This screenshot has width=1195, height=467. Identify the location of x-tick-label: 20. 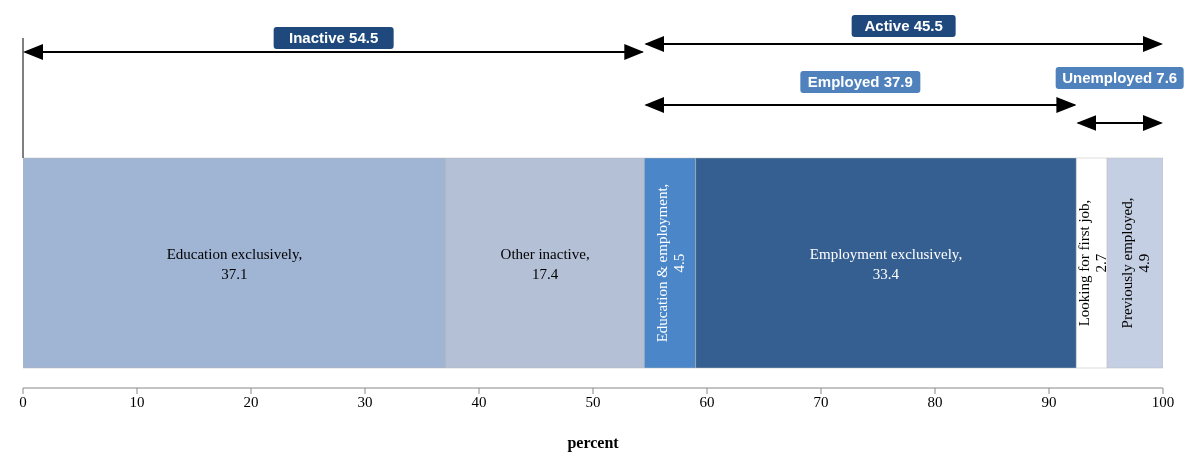
(251, 401).